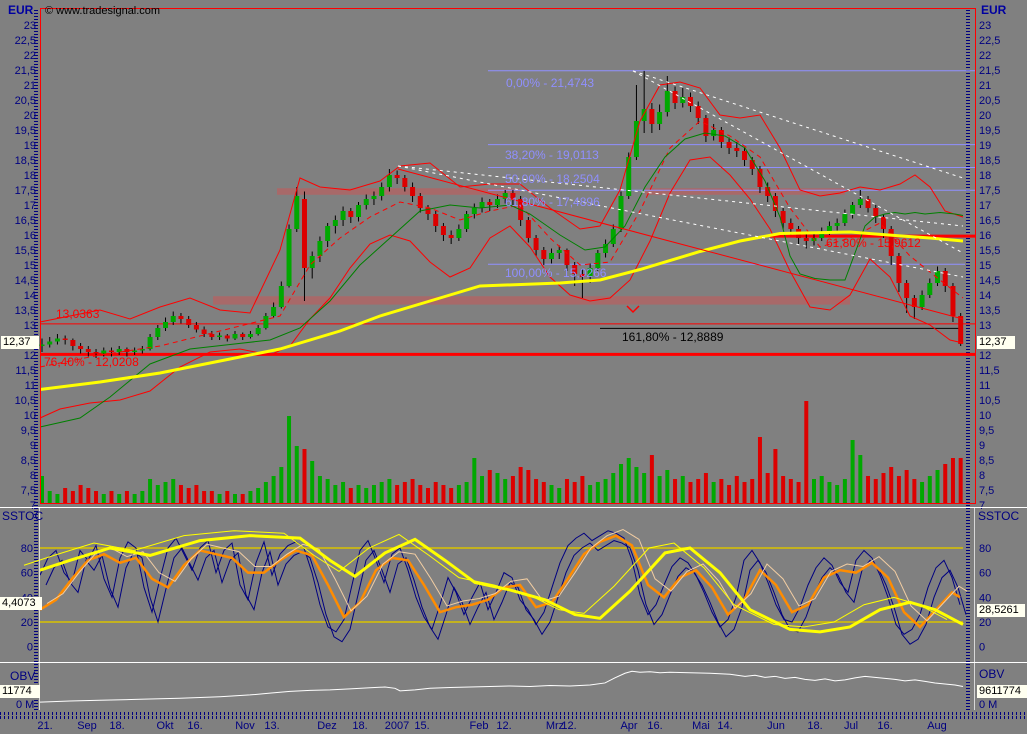  I want to click on sstoc-tick-right: 0, so click(982, 648).